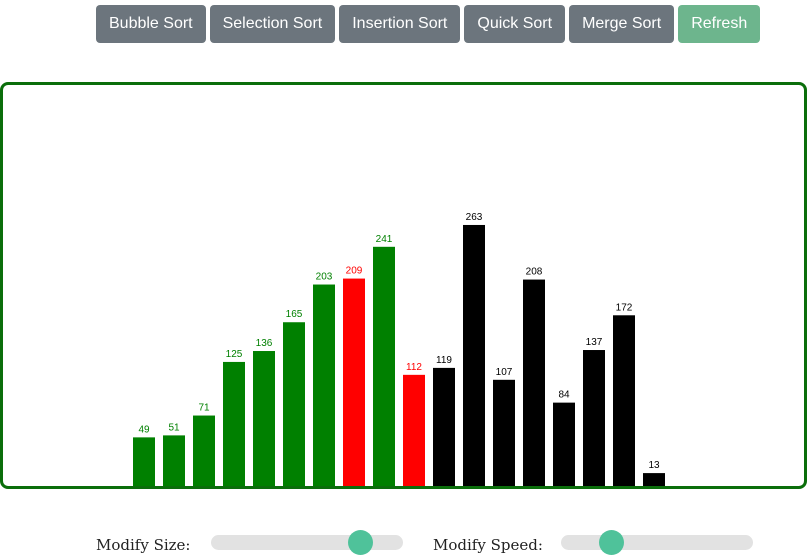  I want to click on bar-label-10: 119, so click(444, 360).